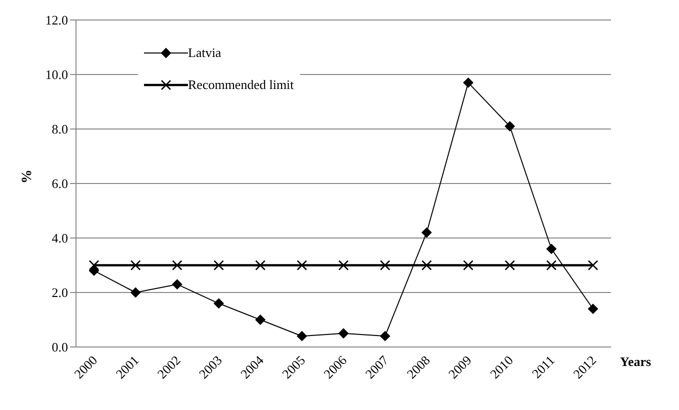 The width and height of the screenshot is (679, 410). I want to click on y-tick-label: 2.0, so click(60, 292).